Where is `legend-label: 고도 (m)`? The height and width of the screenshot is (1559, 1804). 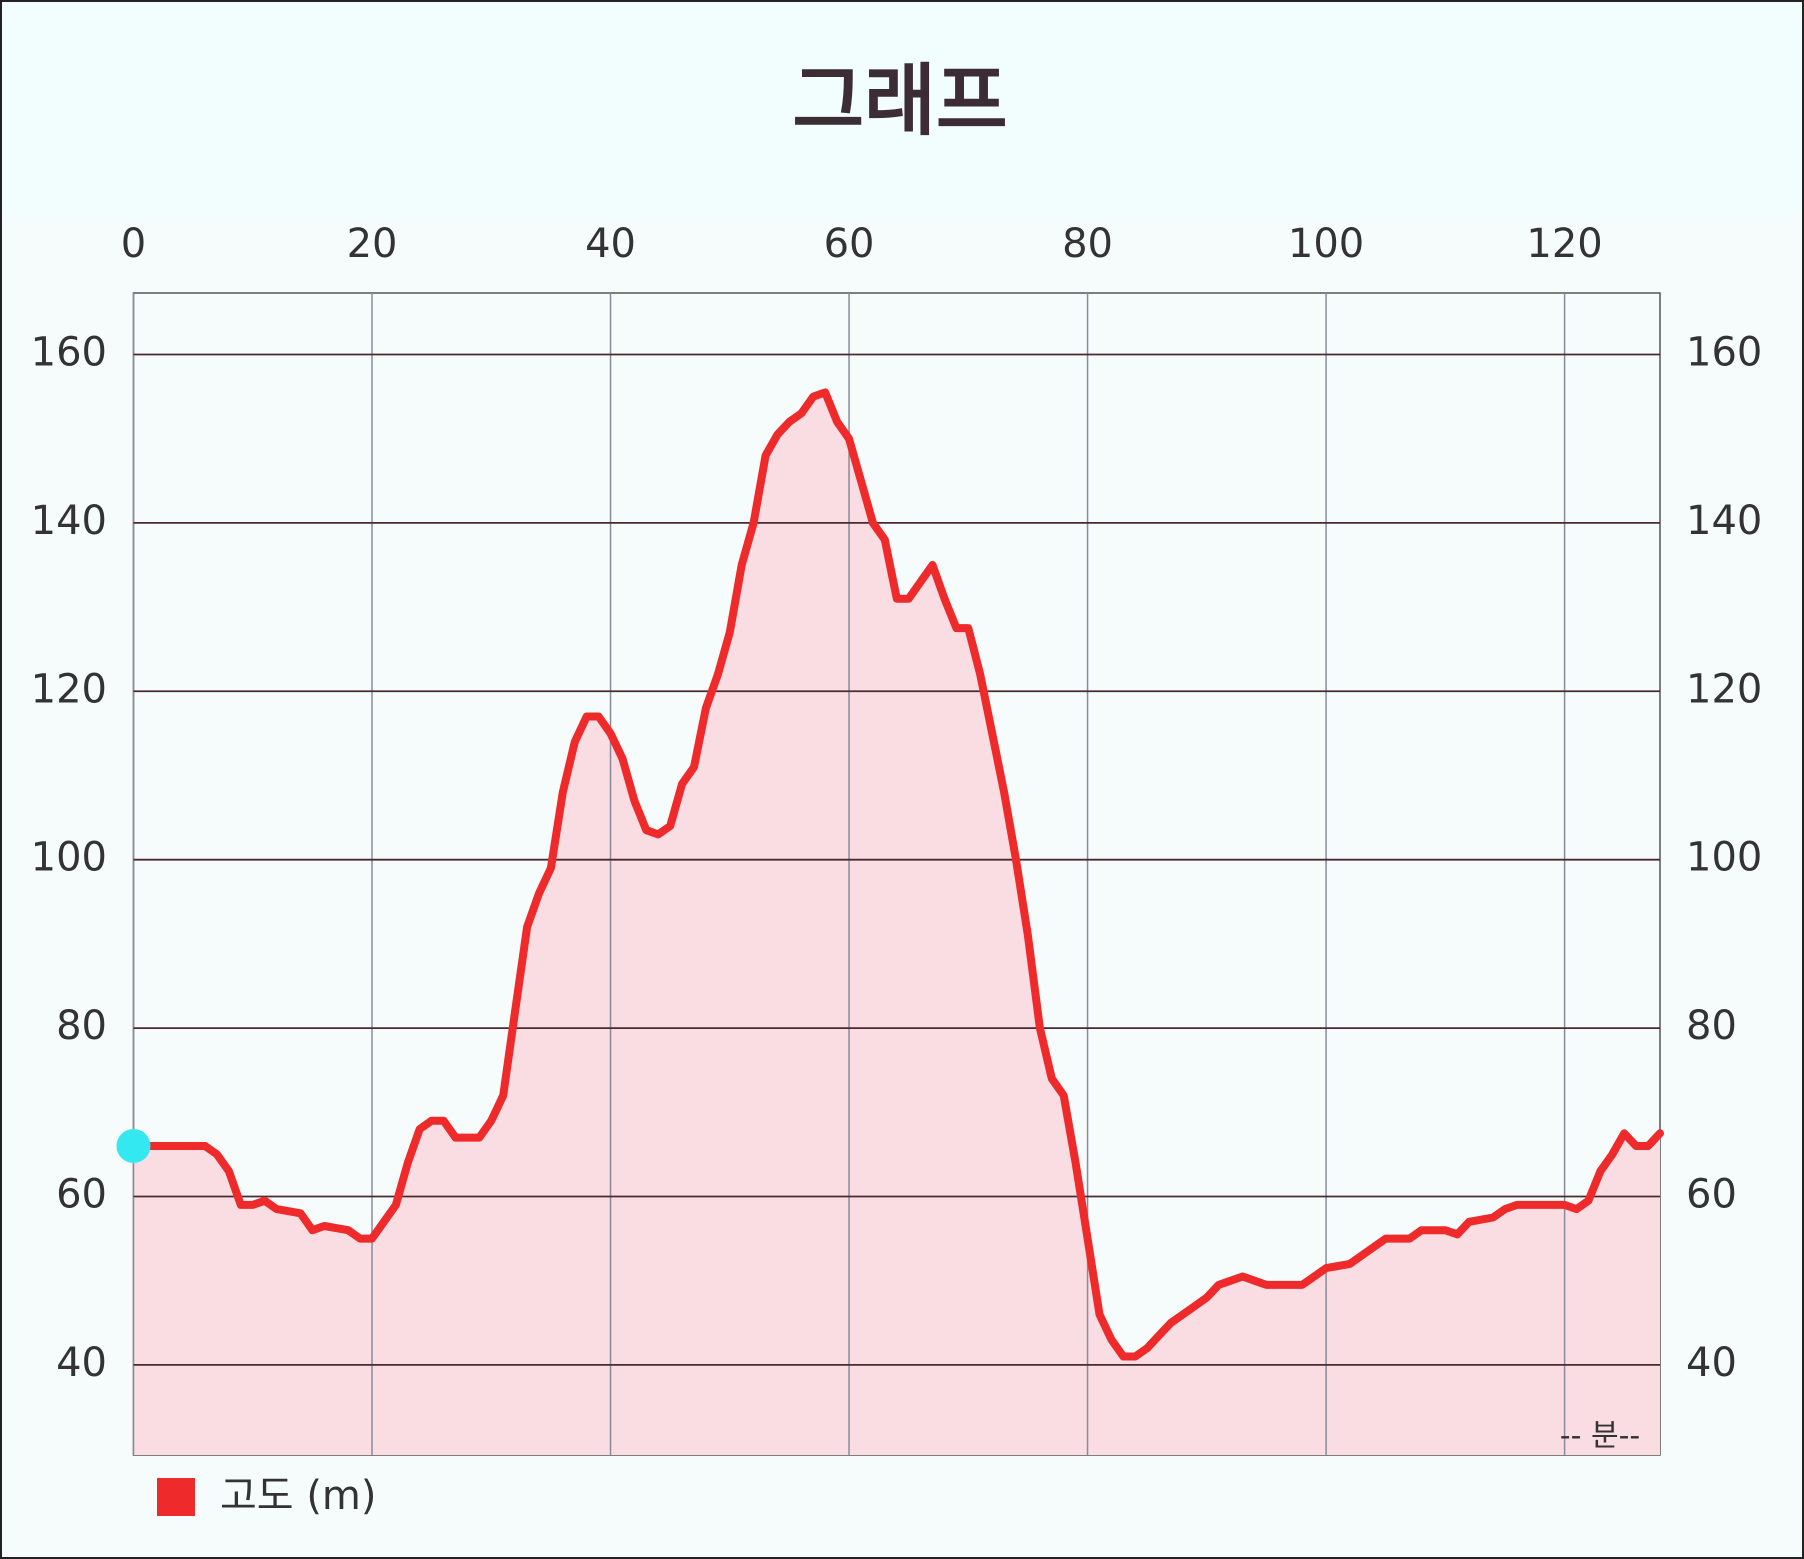 legend-label: 고도 (m) is located at coordinates (298, 1496).